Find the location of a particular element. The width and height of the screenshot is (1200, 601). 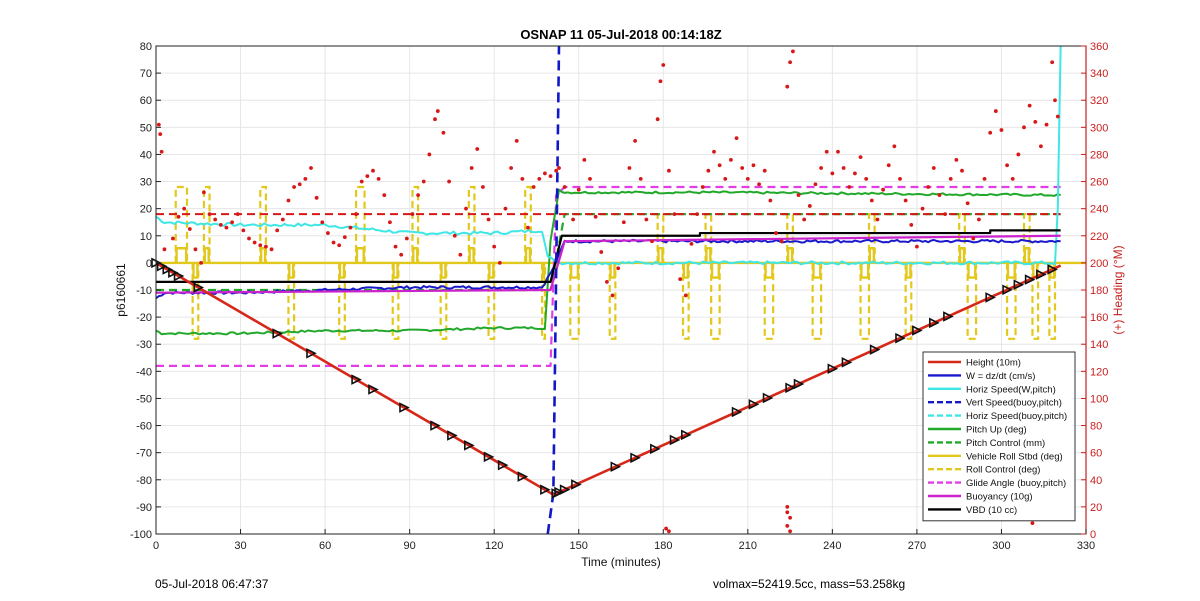

legend-label: Height (10m) is located at coordinates (993, 363).